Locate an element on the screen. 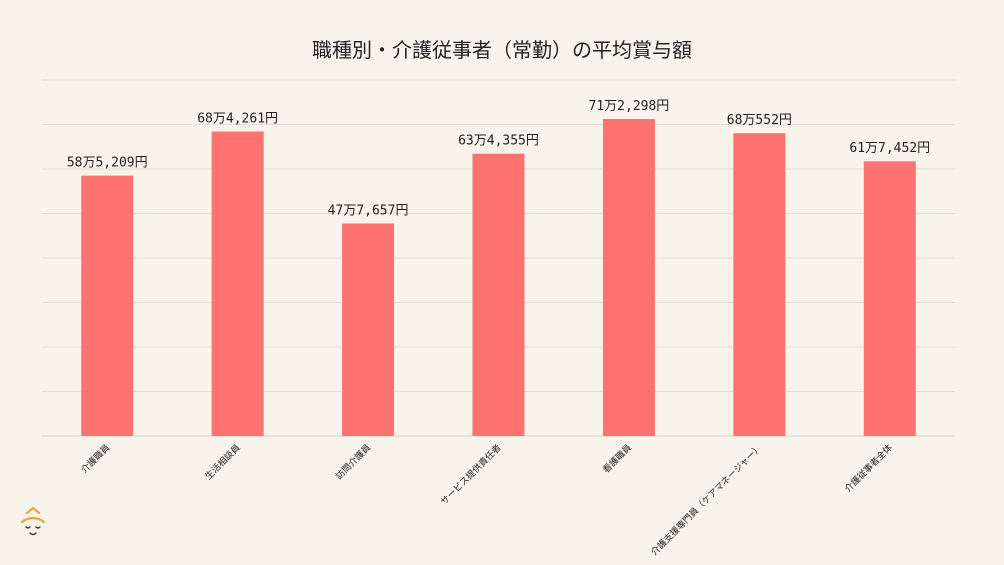 The height and width of the screenshot is (565, 1004). category-label: 生活相談員 is located at coordinates (222, 462).